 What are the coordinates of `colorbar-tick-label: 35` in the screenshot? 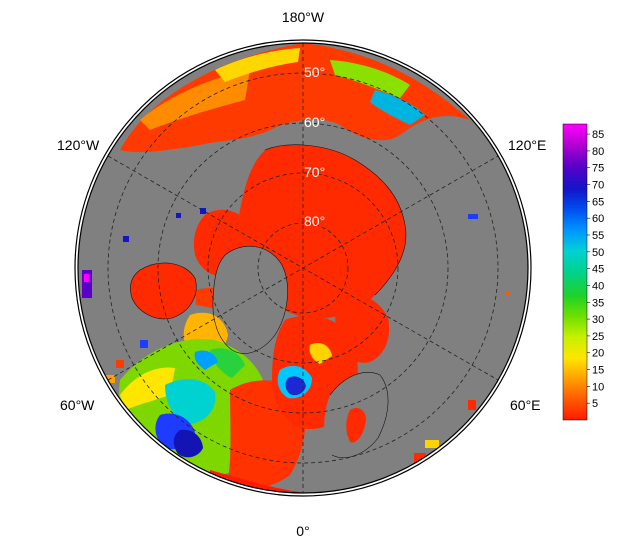 It's located at (598, 303).